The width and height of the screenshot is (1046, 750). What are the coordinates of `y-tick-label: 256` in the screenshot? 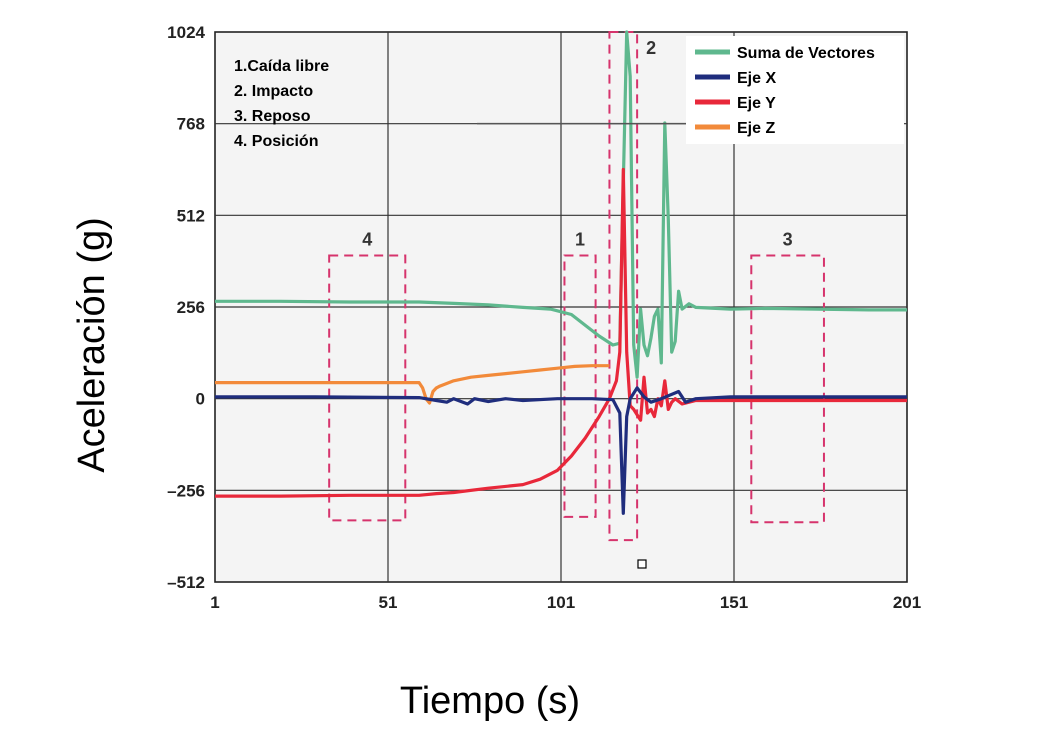 It's located at (191, 307).